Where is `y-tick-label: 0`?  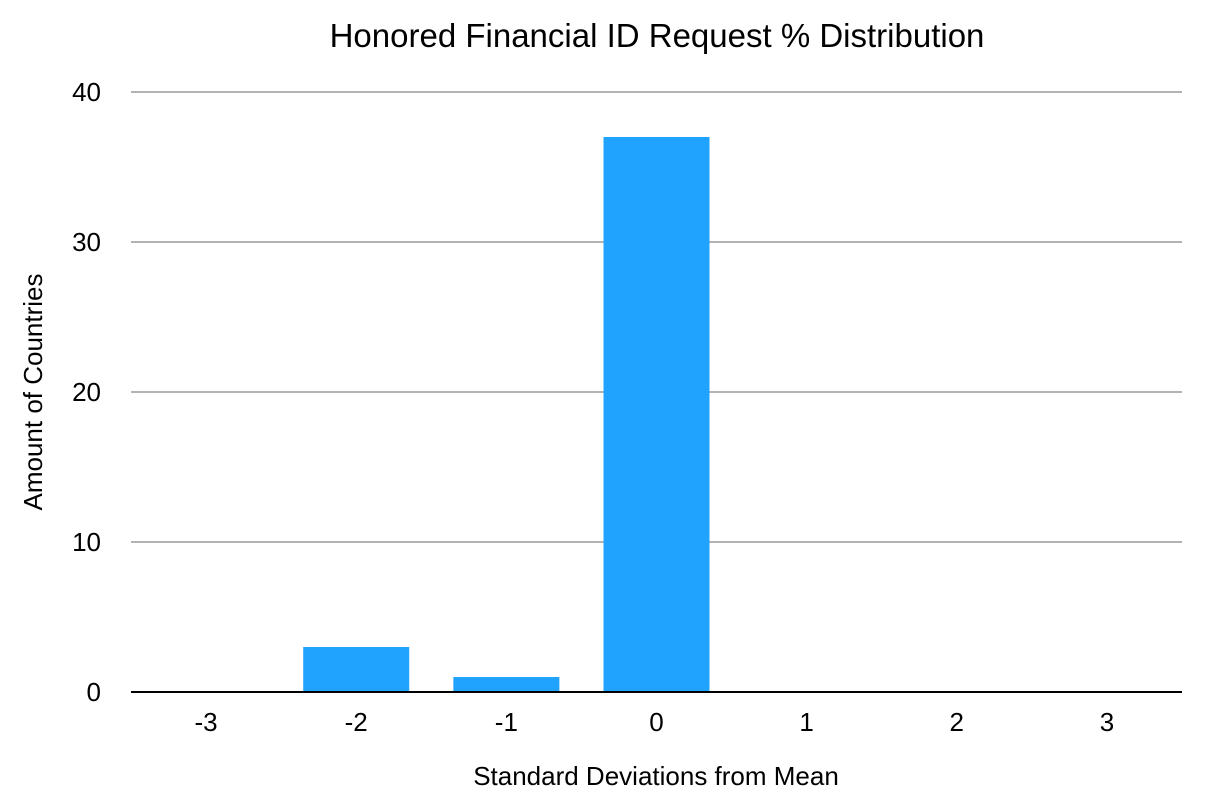
y-tick-label: 0 is located at coordinates (94, 692).